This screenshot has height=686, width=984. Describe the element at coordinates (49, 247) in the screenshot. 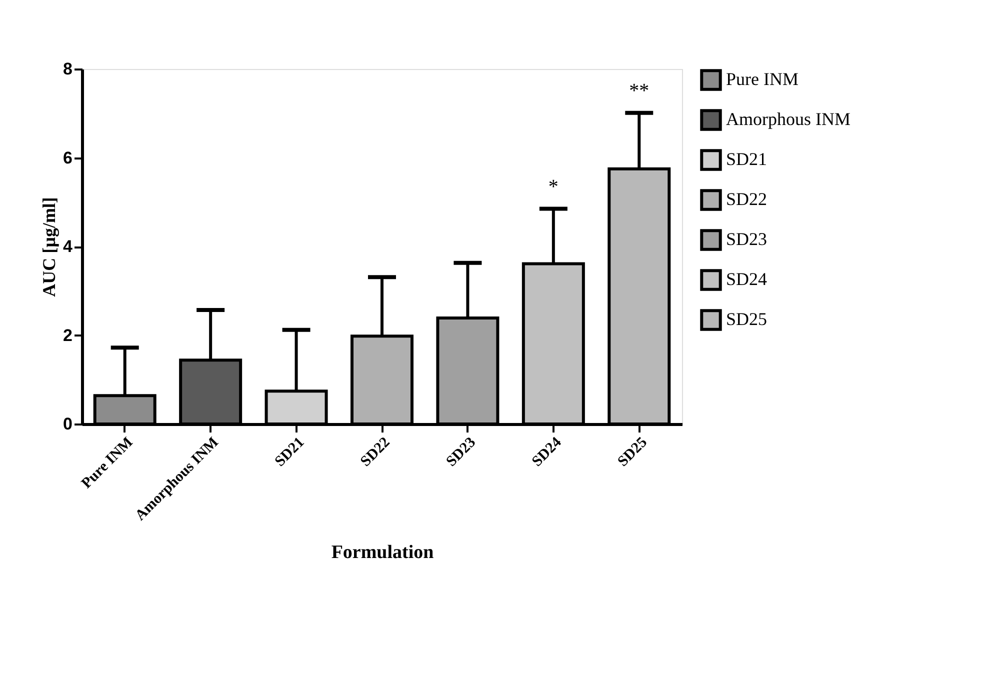

I see `y-axis-title: AUC [µg/ml]` at that location.